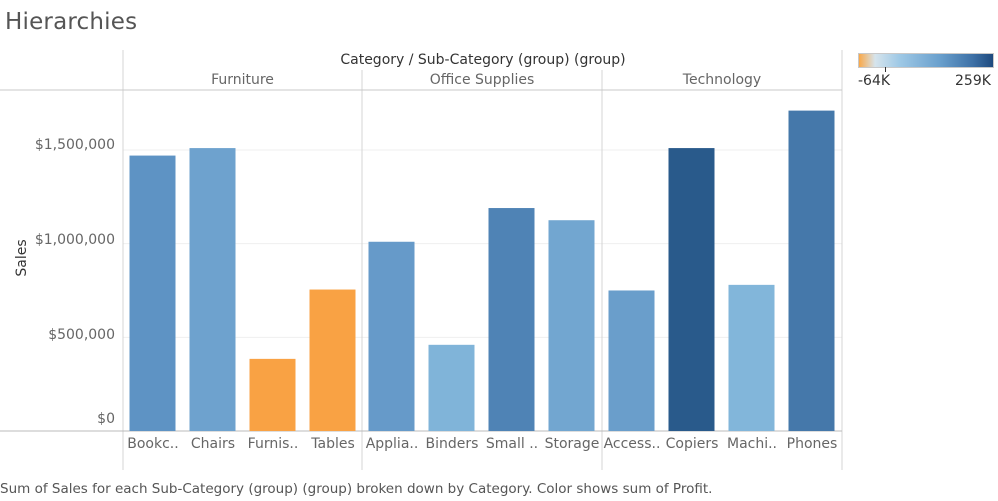  Describe the element at coordinates (71, 22) in the screenshot. I see `dashboard-title: Hierarchies` at that location.